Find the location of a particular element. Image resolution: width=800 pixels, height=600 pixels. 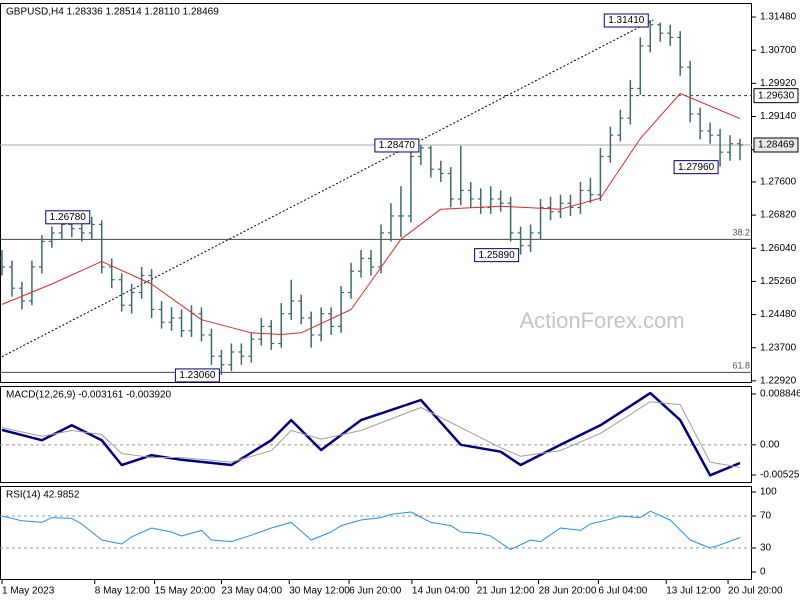

y-tick-label: 1.22920 is located at coordinates (778, 381).